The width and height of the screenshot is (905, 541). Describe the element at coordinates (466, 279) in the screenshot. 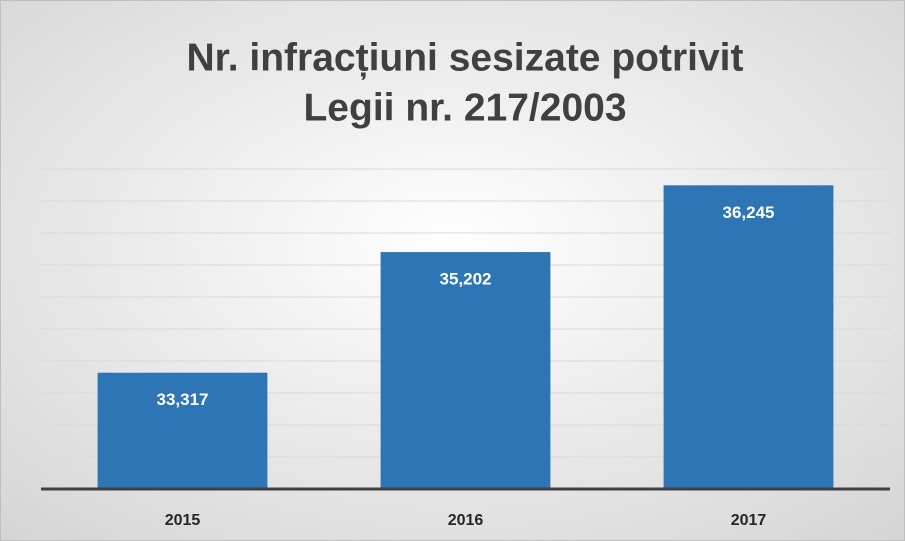

I see `data-label: 35,202` at that location.